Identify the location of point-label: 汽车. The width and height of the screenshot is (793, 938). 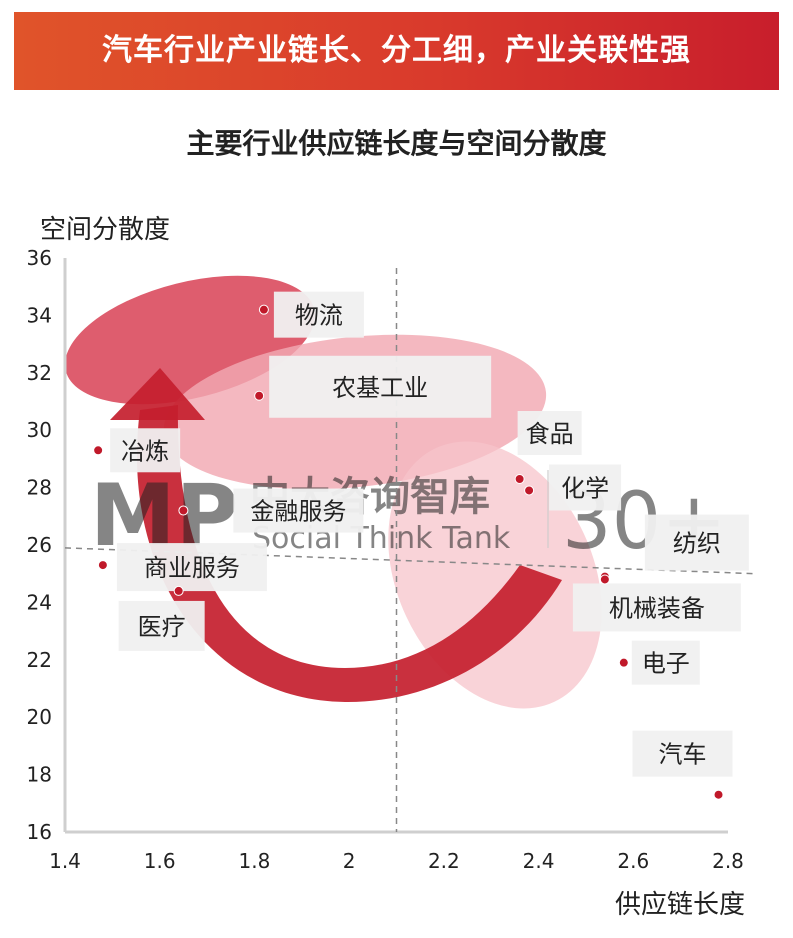
(683, 755).